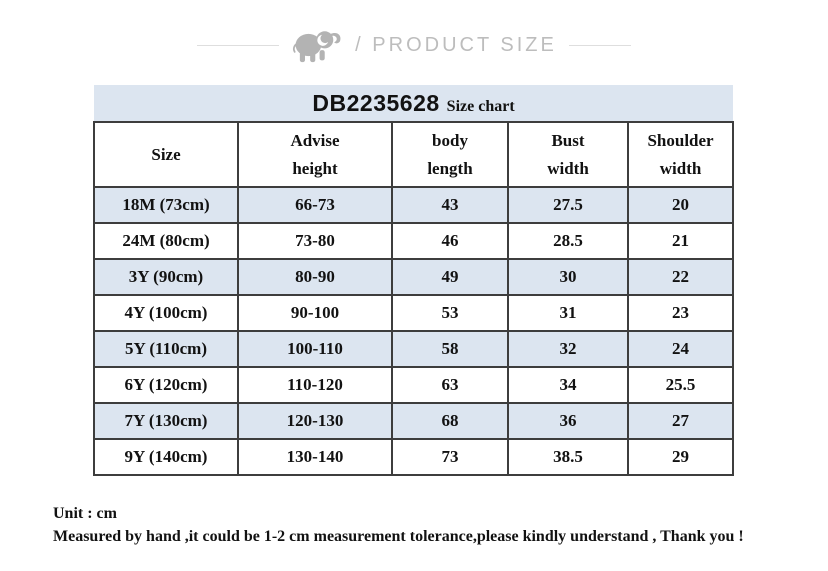  I want to click on table-cell: 43, so click(450, 205).